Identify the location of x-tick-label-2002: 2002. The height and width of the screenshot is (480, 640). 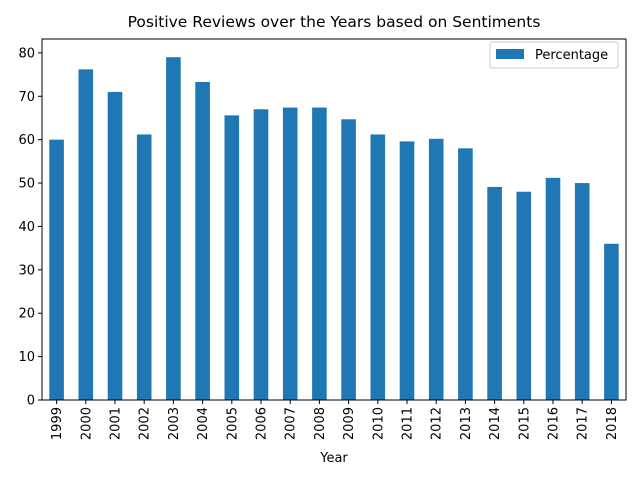
(145, 423).